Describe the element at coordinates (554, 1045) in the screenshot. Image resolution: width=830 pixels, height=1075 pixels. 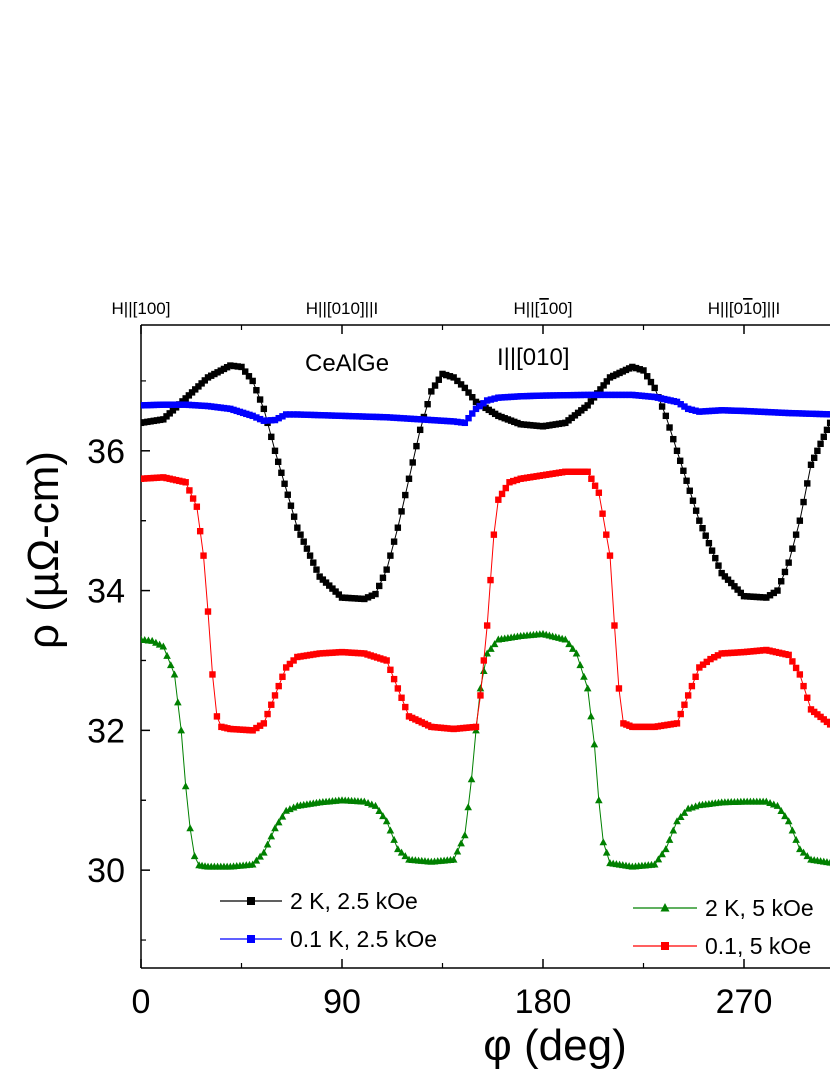
I see `x-axis-title: φ (deg)` at that location.